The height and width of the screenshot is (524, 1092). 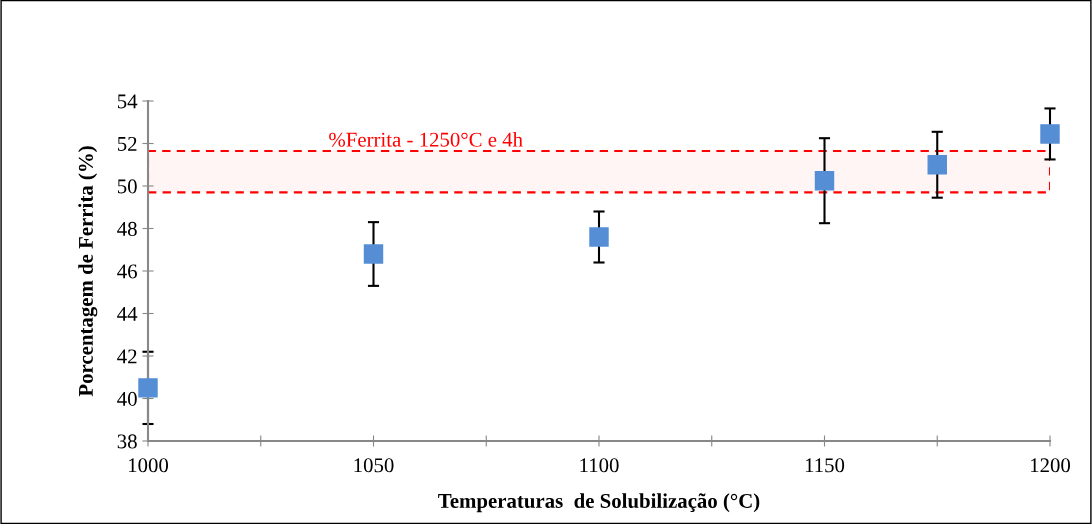 I want to click on x-tick-label: 1000, so click(x=149, y=465).